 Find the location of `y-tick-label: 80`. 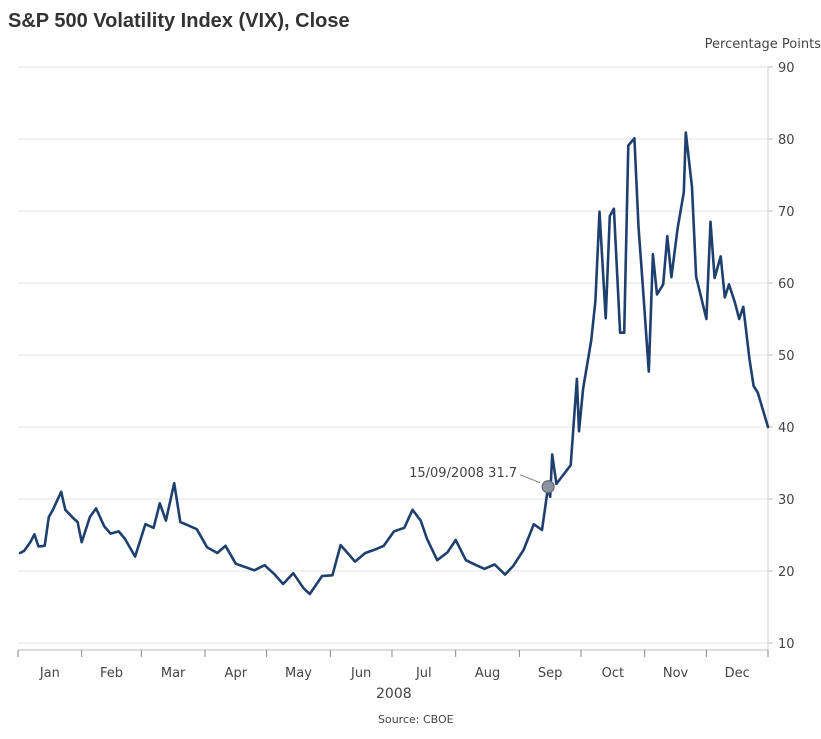

y-tick-label: 80 is located at coordinates (786, 140).